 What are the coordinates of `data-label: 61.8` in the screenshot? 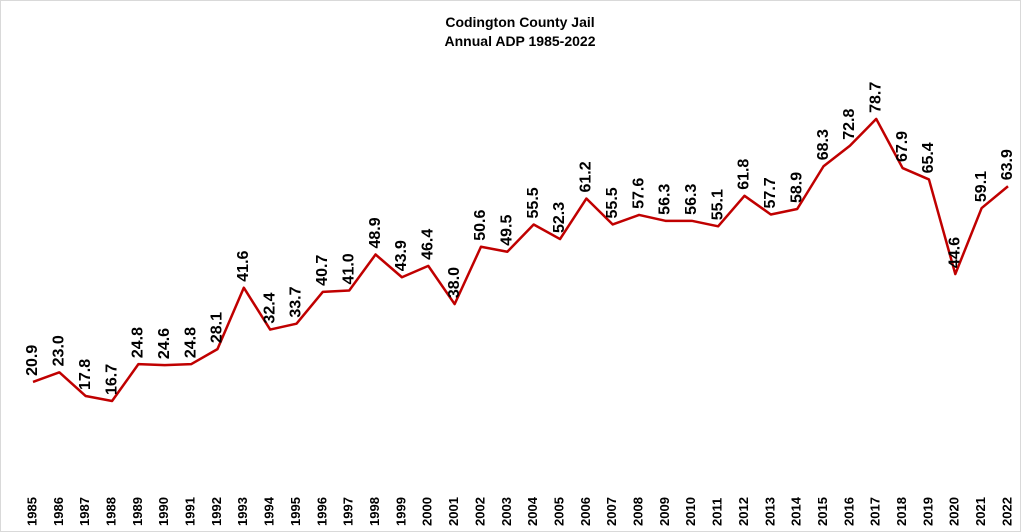 It's located at (744, 174).